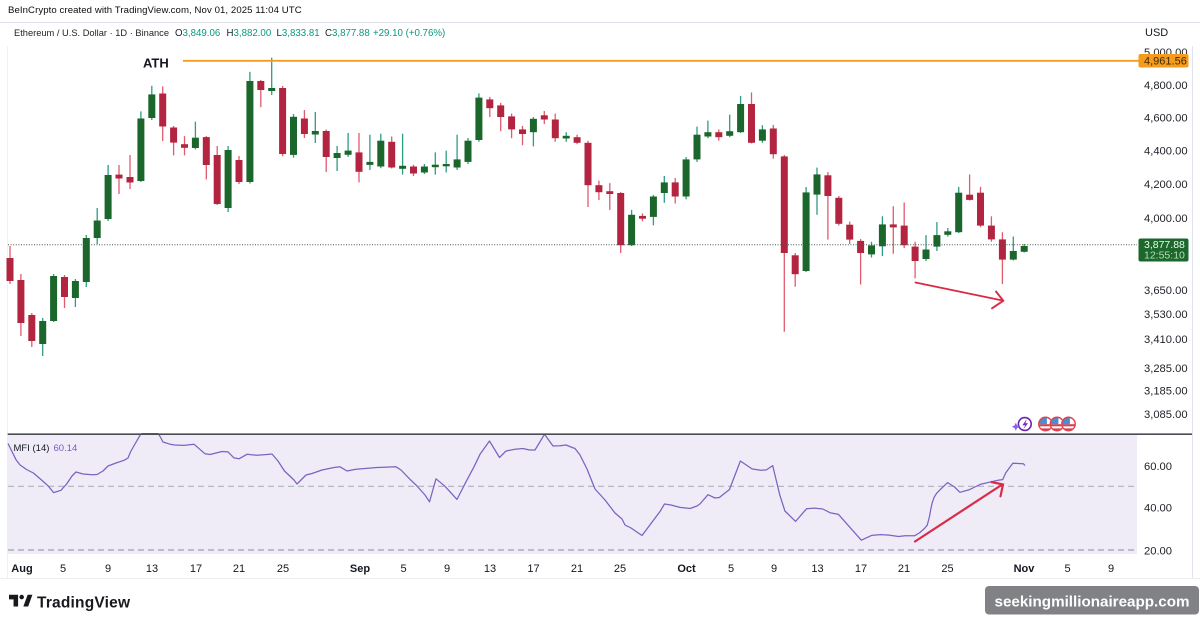  Describe the element at coordinates (1158, 467) in the screenshot. I see `svg-text: 60.00` at that location.